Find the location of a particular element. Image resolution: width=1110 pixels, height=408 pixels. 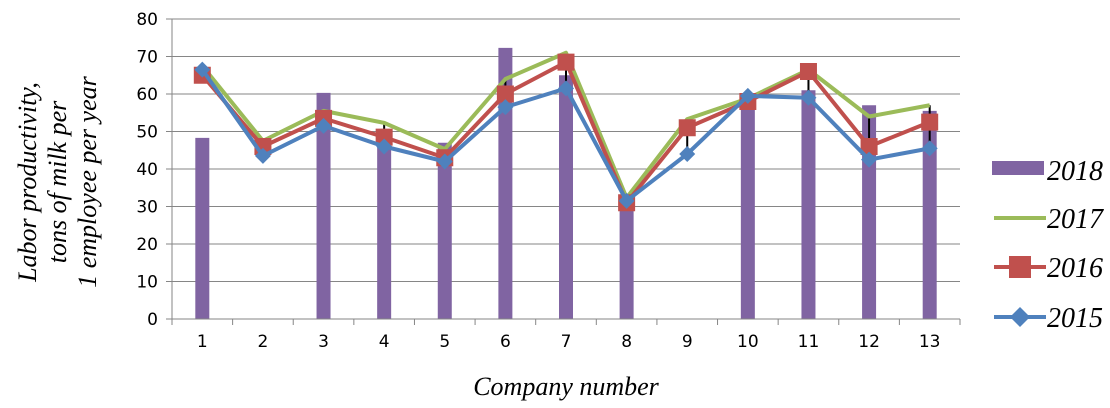

legend-item-2015: 2015 is located at coordinates (1048, 318).